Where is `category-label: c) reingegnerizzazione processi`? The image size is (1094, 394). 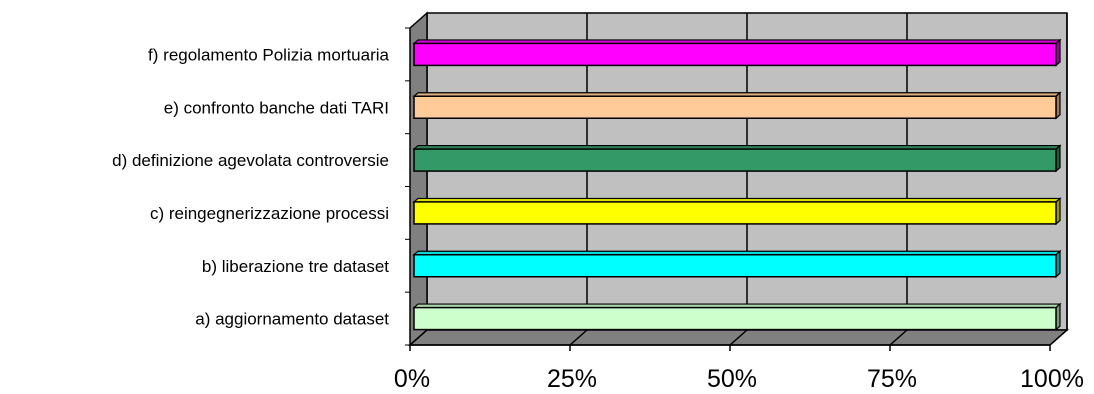
category-label: c) reingegnerizzazione processi is located at coordinates (269, 213).